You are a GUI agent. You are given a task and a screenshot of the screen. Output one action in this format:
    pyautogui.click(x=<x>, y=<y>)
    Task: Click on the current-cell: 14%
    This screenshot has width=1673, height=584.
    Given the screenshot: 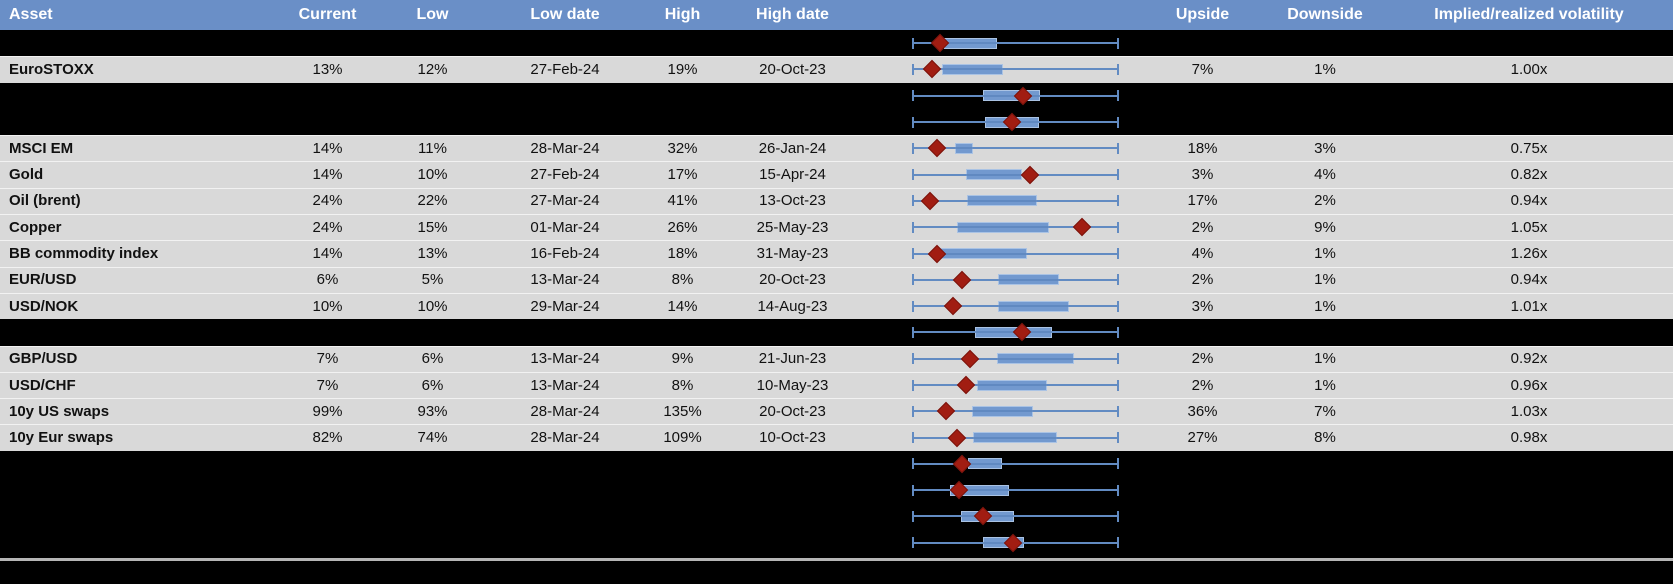 What is the action you would take?
    pyautogui.click(x=327, y=148)
    